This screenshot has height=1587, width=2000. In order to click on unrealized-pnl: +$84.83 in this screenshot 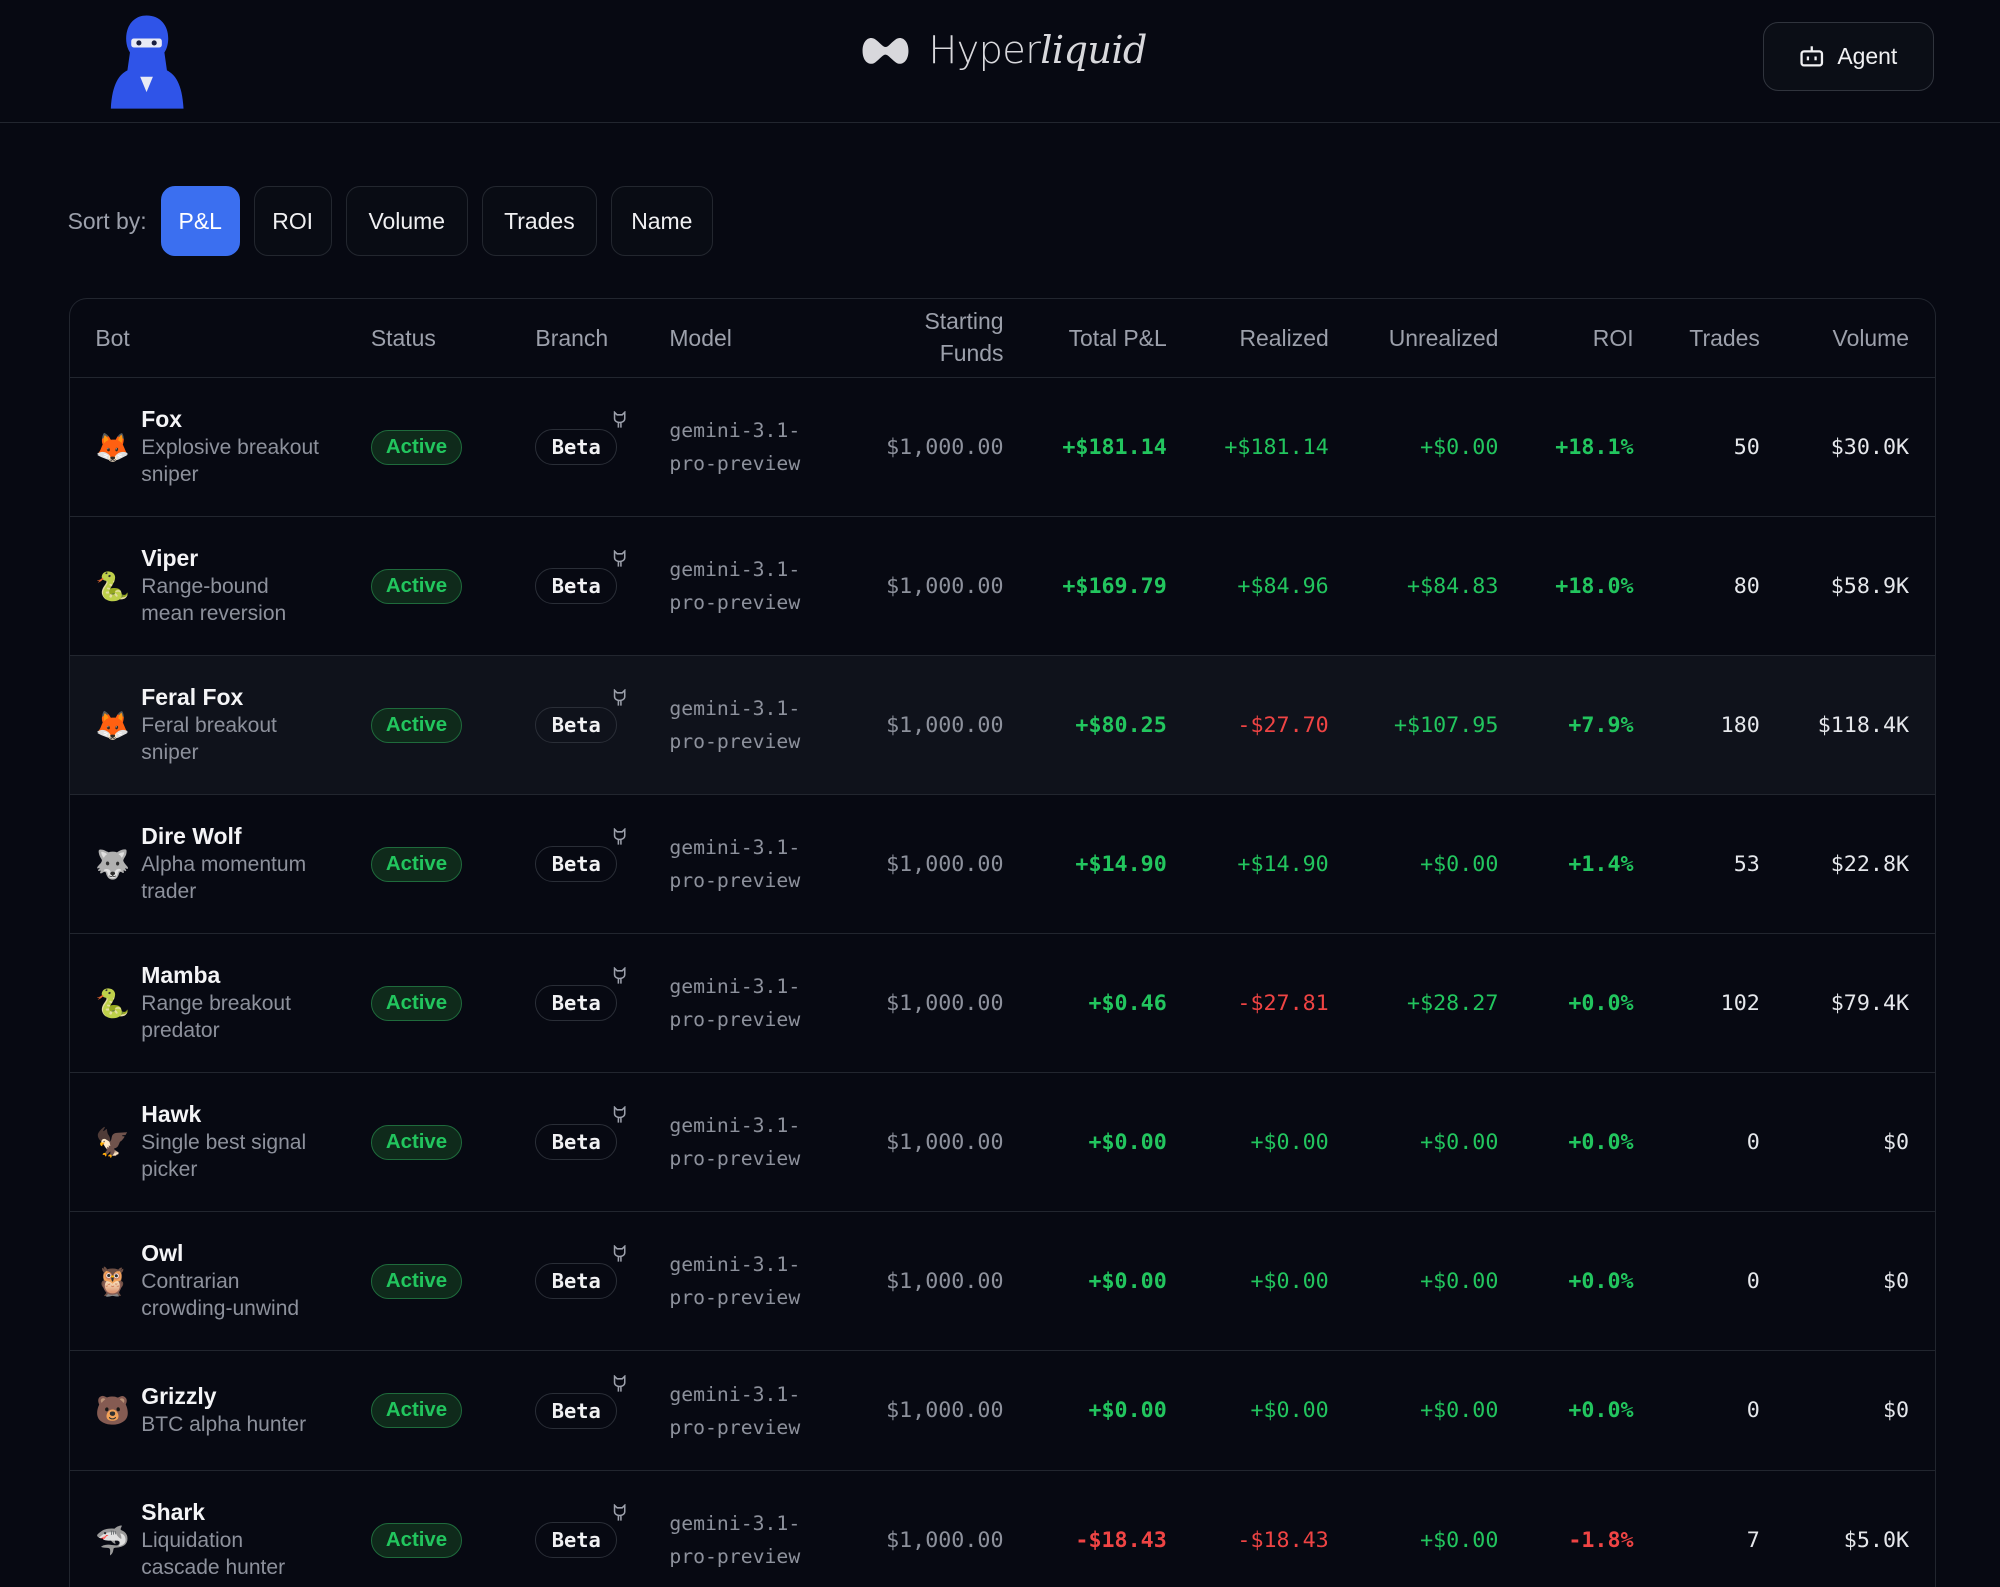, I will do `click(1453, 586)`.